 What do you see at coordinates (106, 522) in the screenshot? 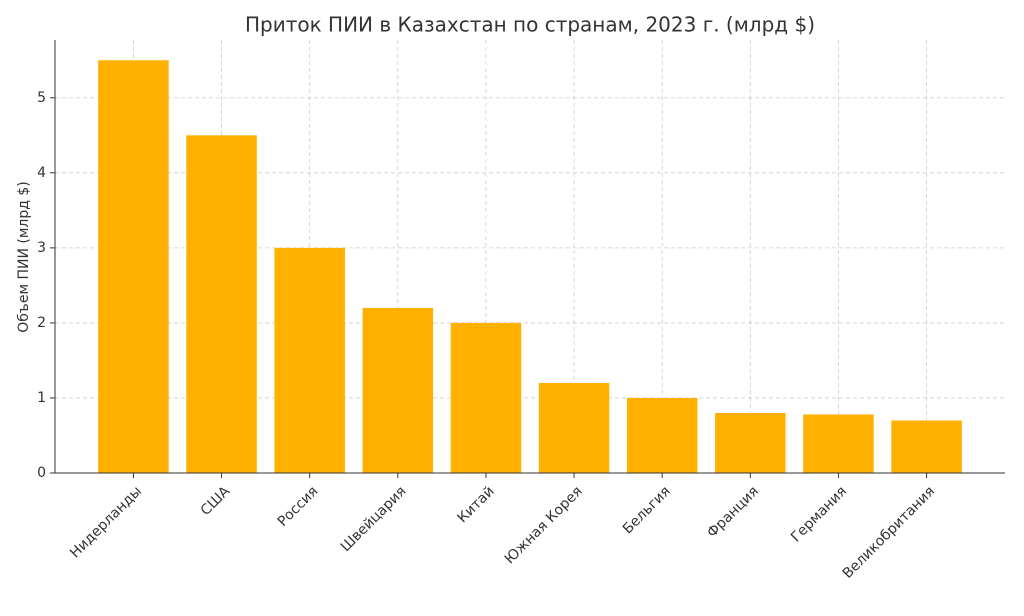
I see `x-tick-label: Нидерланды` at bounding box center [106, 522].